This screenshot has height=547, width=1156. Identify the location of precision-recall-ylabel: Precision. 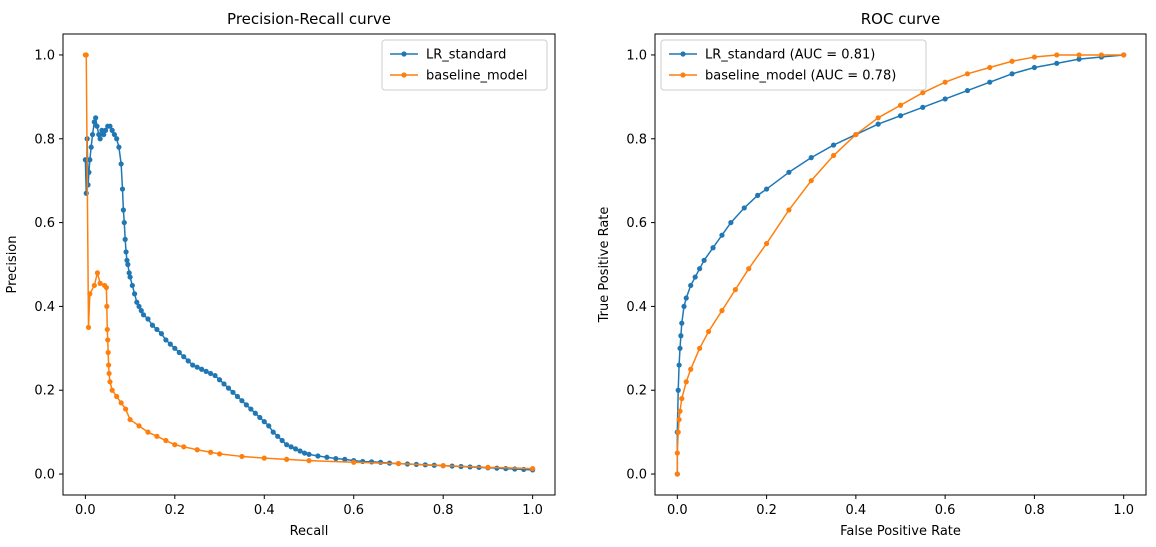
(12, 264).